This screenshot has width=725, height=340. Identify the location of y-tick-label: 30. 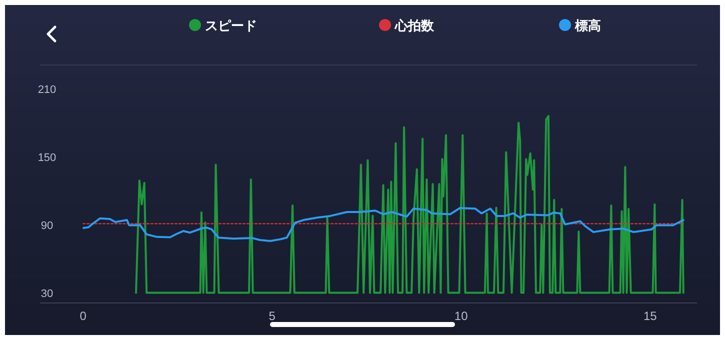
(47, 294).